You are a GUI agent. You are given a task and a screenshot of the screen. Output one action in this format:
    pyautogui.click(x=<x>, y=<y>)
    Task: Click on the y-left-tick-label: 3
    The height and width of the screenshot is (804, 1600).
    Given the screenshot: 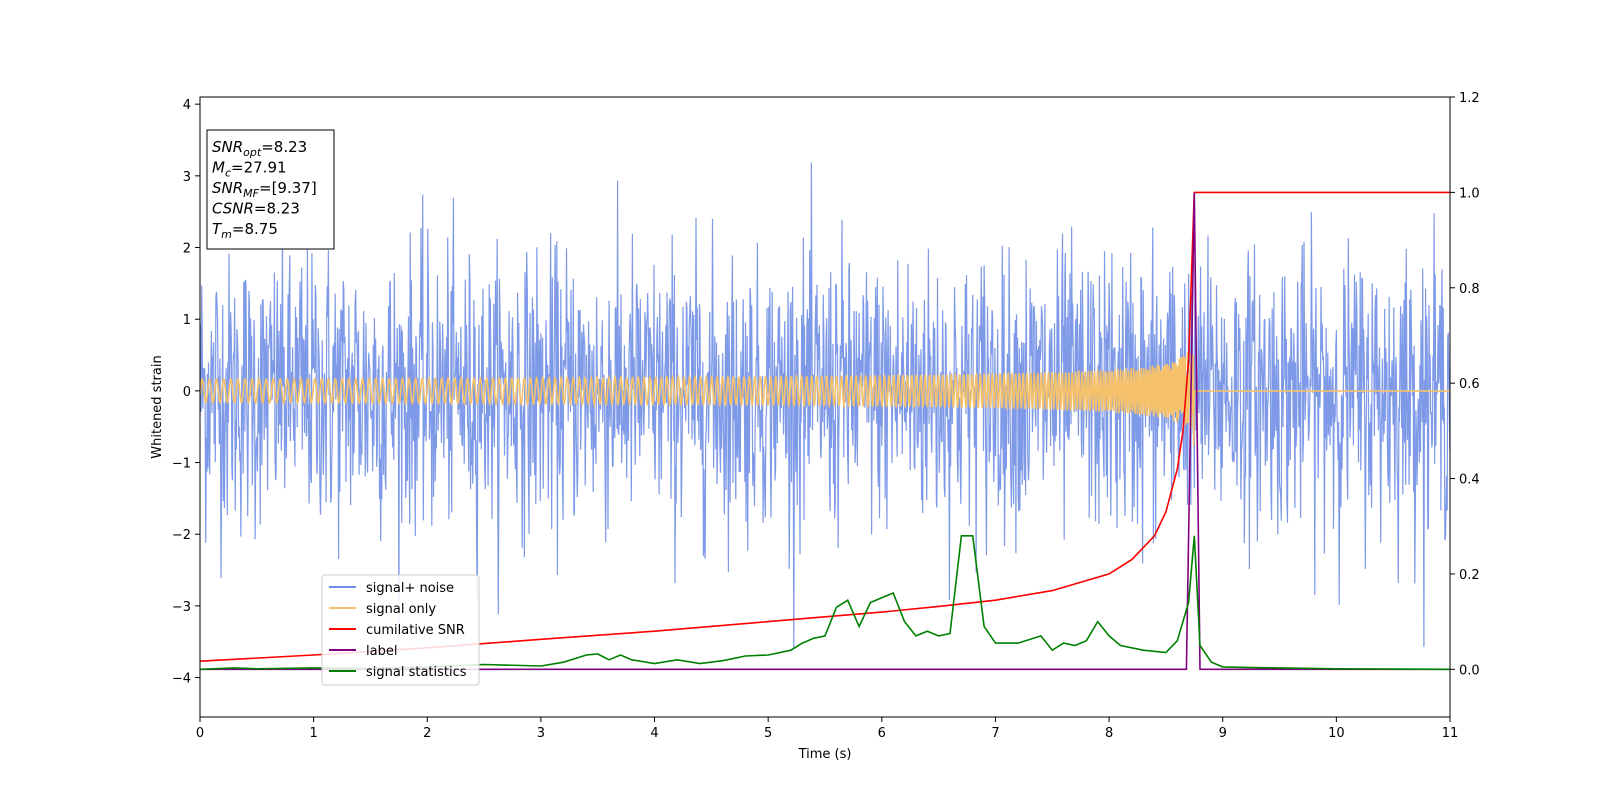 What is the action you would take?
    pyautogui.click(x=187, y=177)
    